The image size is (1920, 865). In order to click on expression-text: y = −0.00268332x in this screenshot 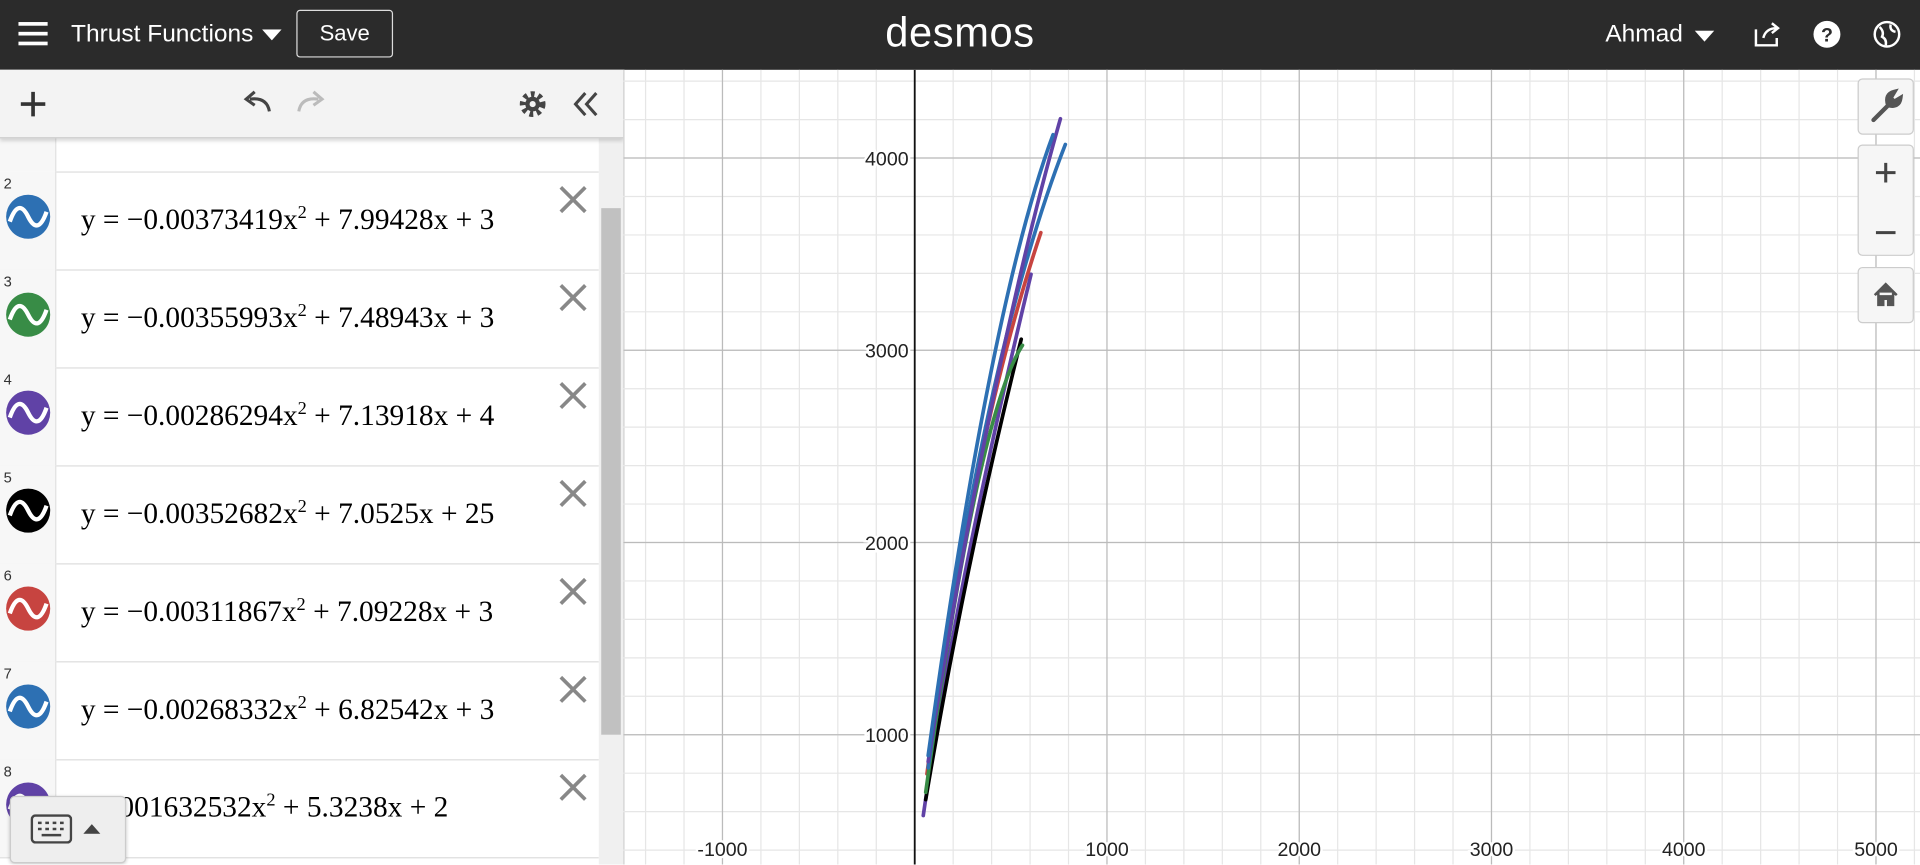, I will do `click(189, 710)`.